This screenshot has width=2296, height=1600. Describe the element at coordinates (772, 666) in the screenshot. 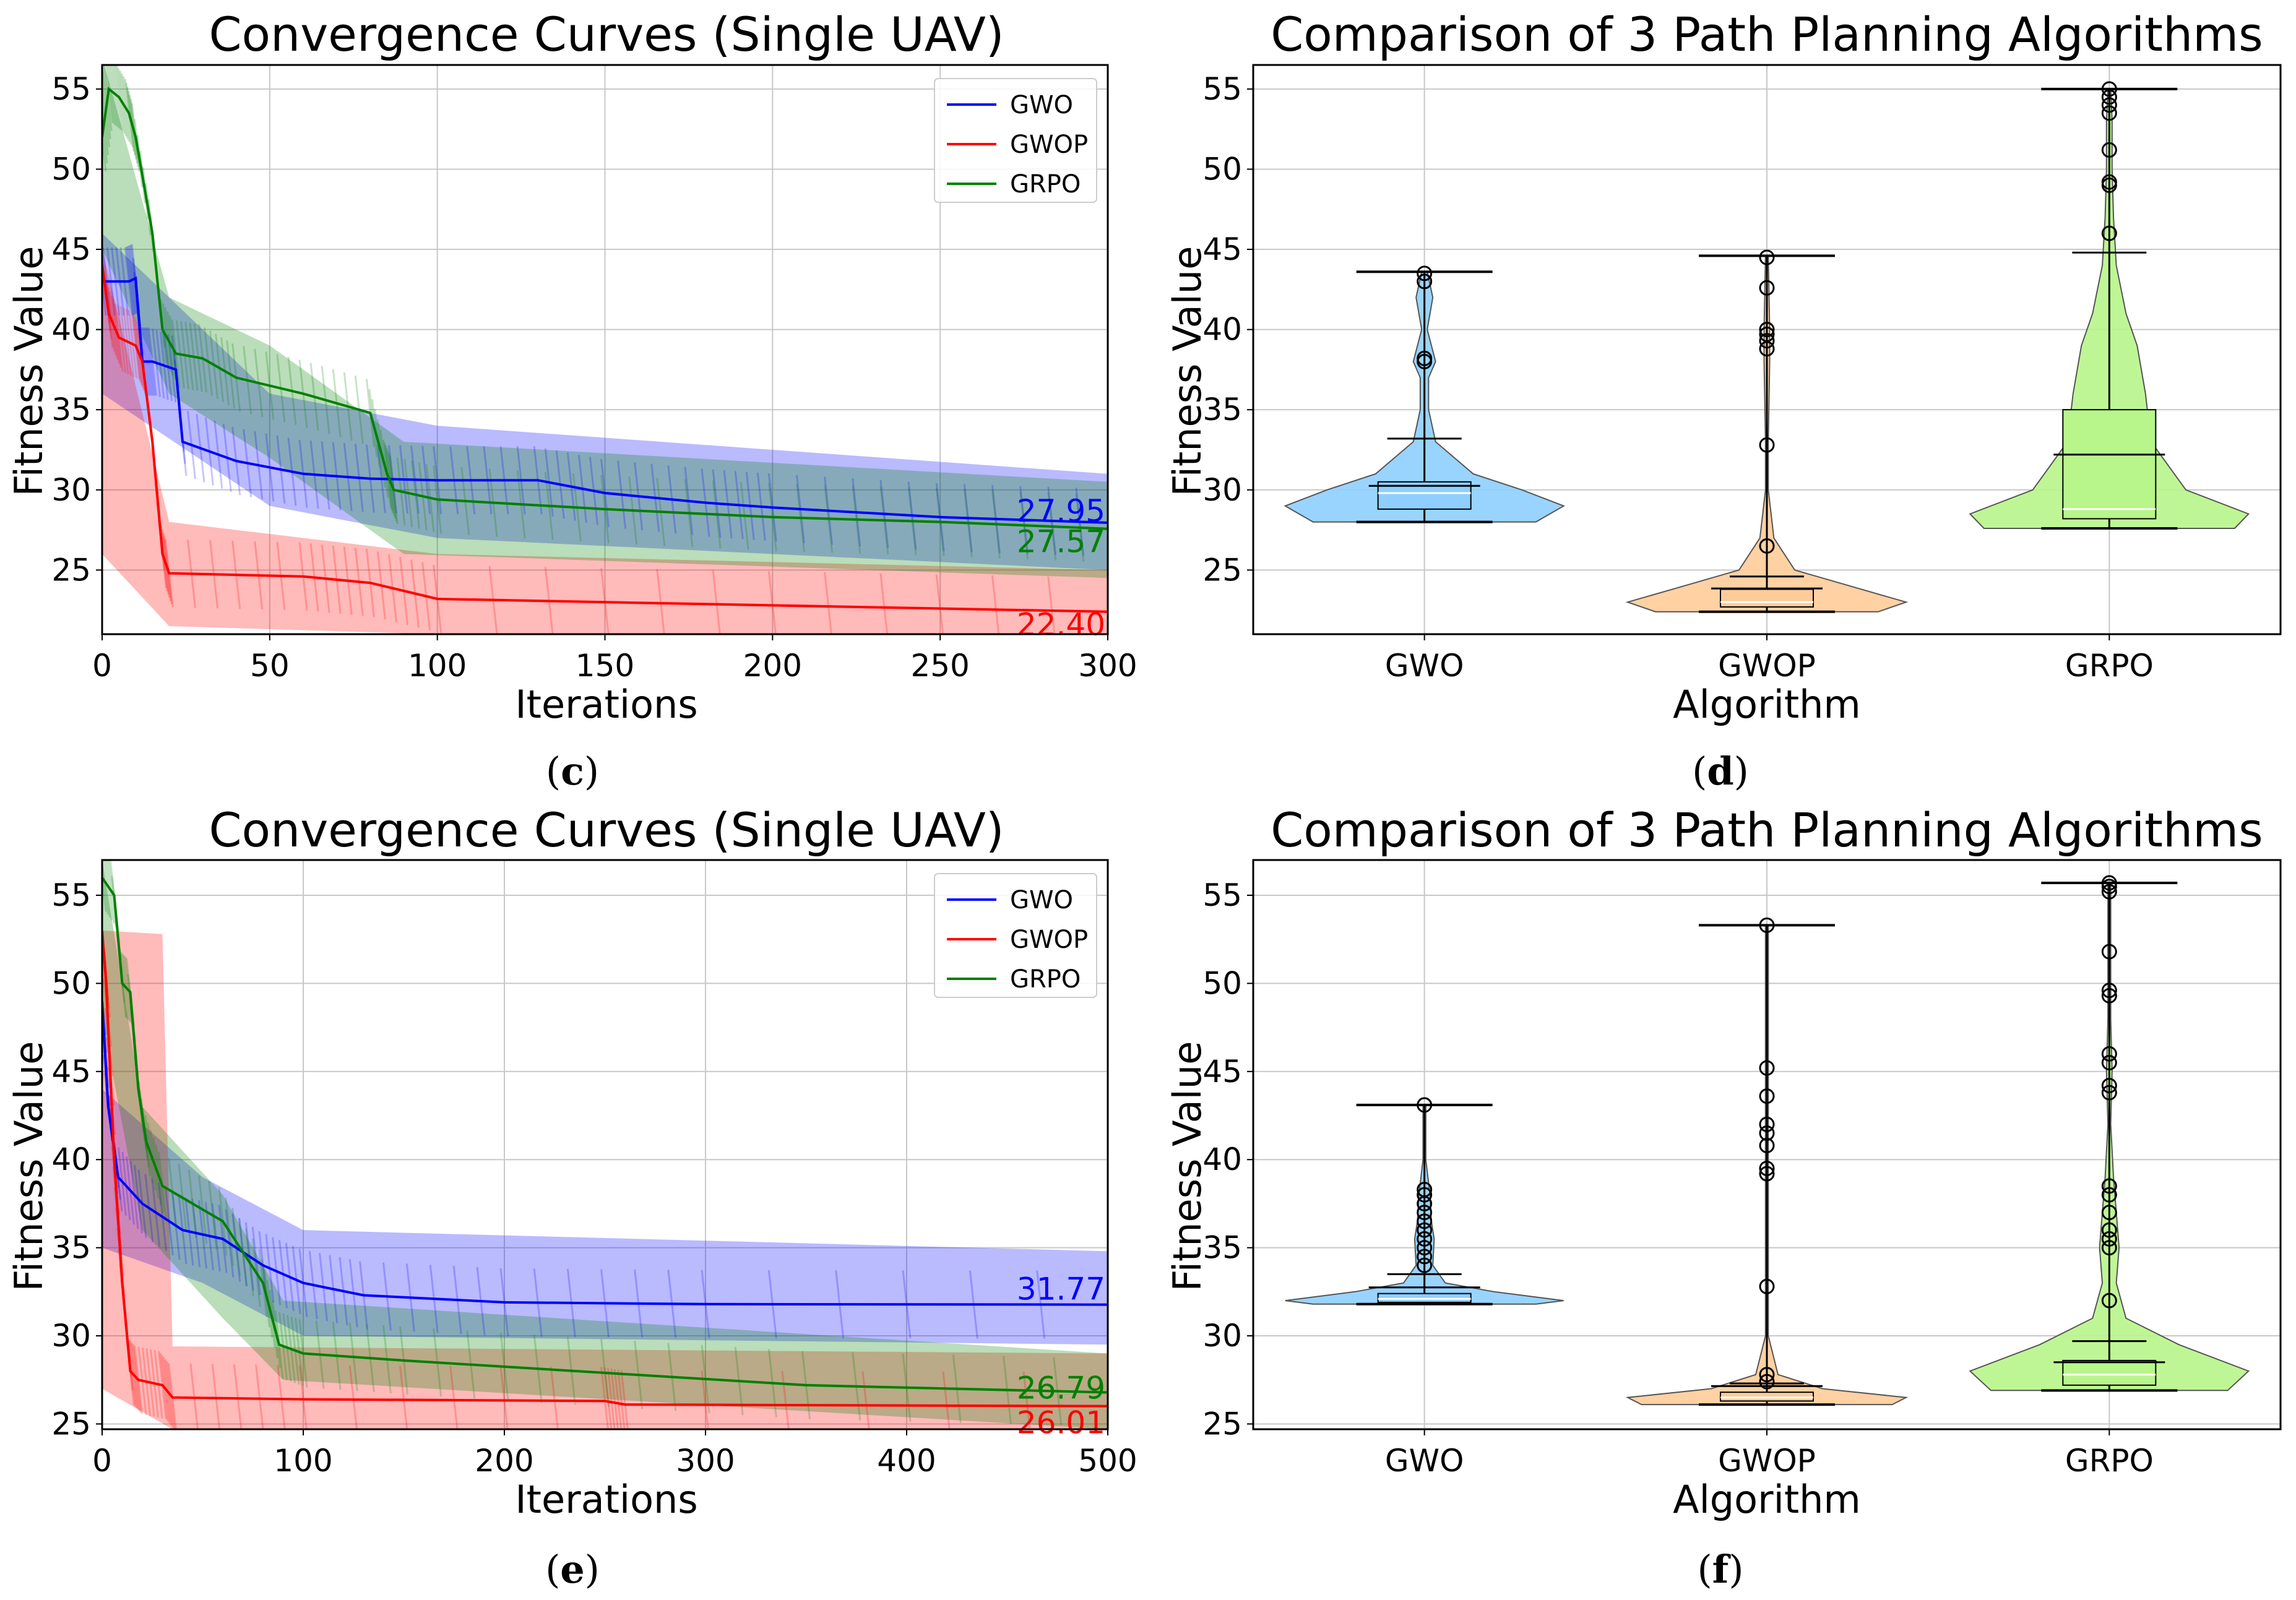

I see `panel-0-xtick-label: 200` at that location.